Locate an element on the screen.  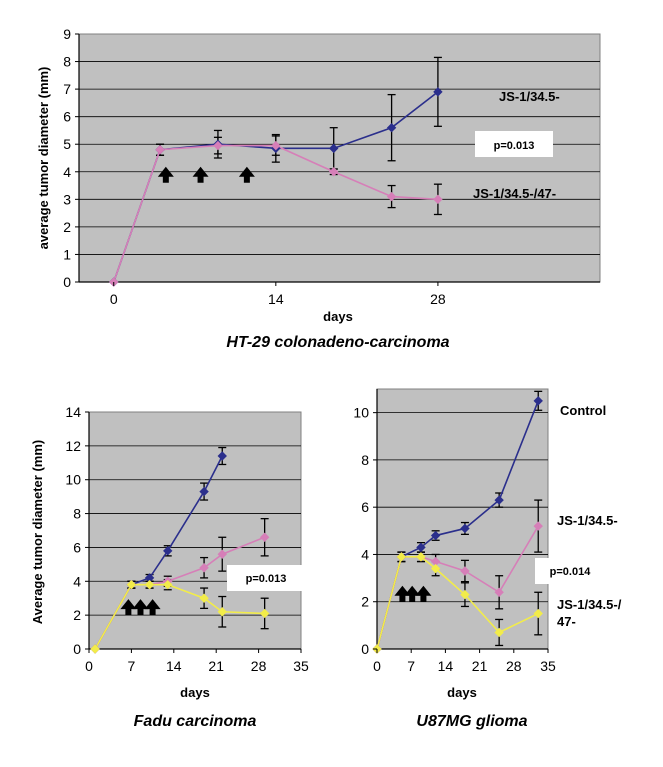
y-axis-label: Average tumor diameter (mm) is located at coordinates (37, 532).